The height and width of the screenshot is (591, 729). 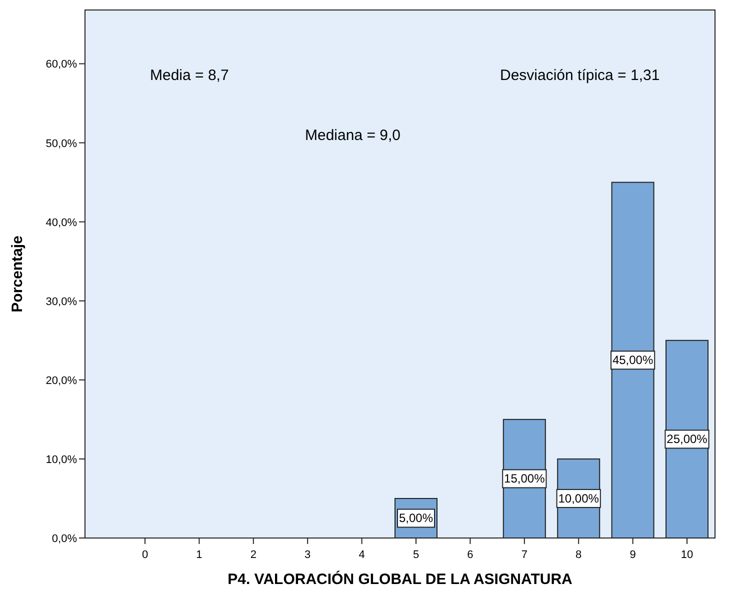 I want to click on y-tick-label: 50,0%, so click(x=62, y=144).